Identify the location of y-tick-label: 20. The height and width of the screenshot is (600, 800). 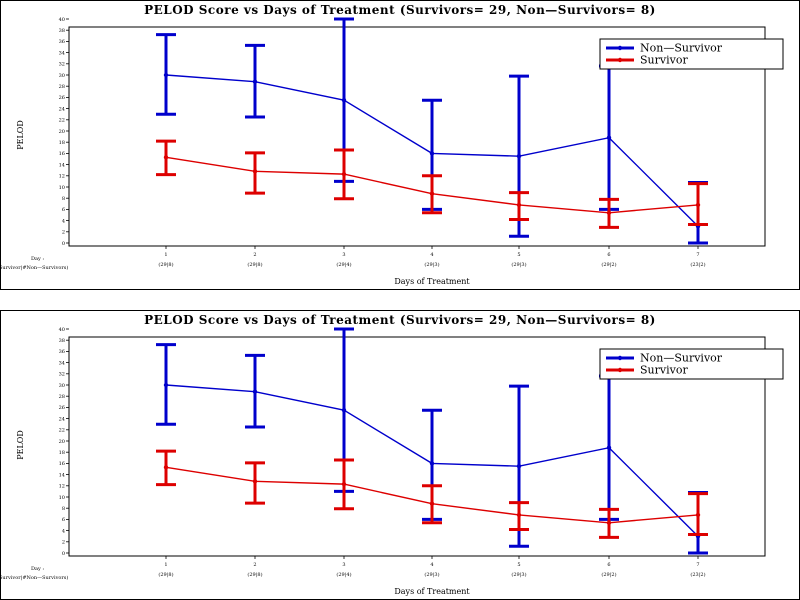
(62, 132).